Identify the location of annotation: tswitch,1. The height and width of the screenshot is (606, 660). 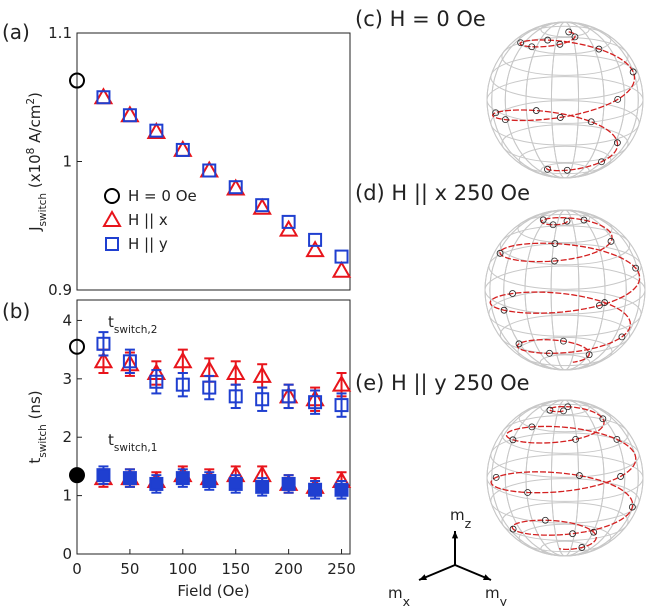
(132, 442).